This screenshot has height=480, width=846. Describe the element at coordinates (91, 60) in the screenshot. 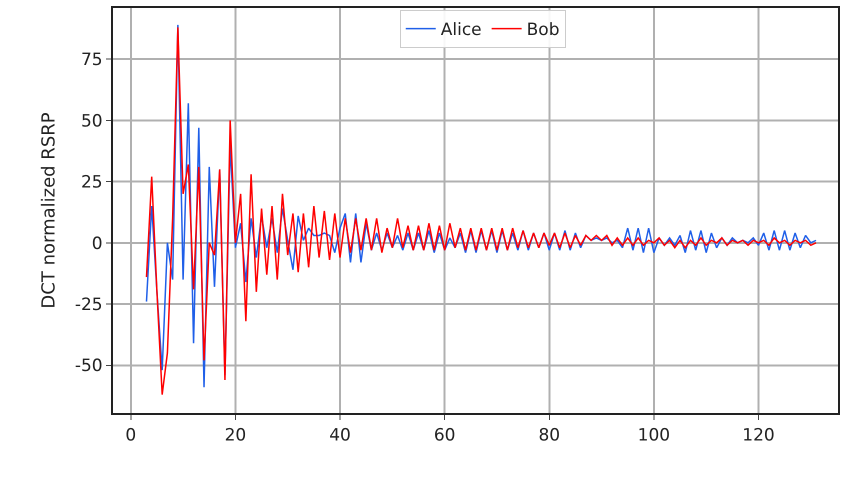

I see `y-tick-label: 75` at that location.